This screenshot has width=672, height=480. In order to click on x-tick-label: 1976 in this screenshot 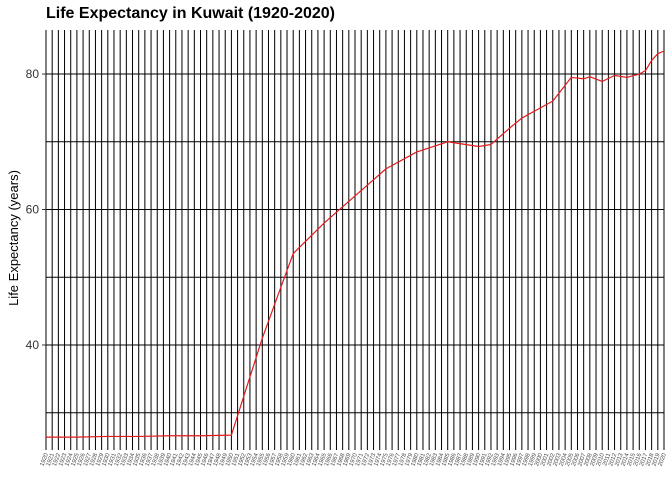, I will do `click(391, 459)`.